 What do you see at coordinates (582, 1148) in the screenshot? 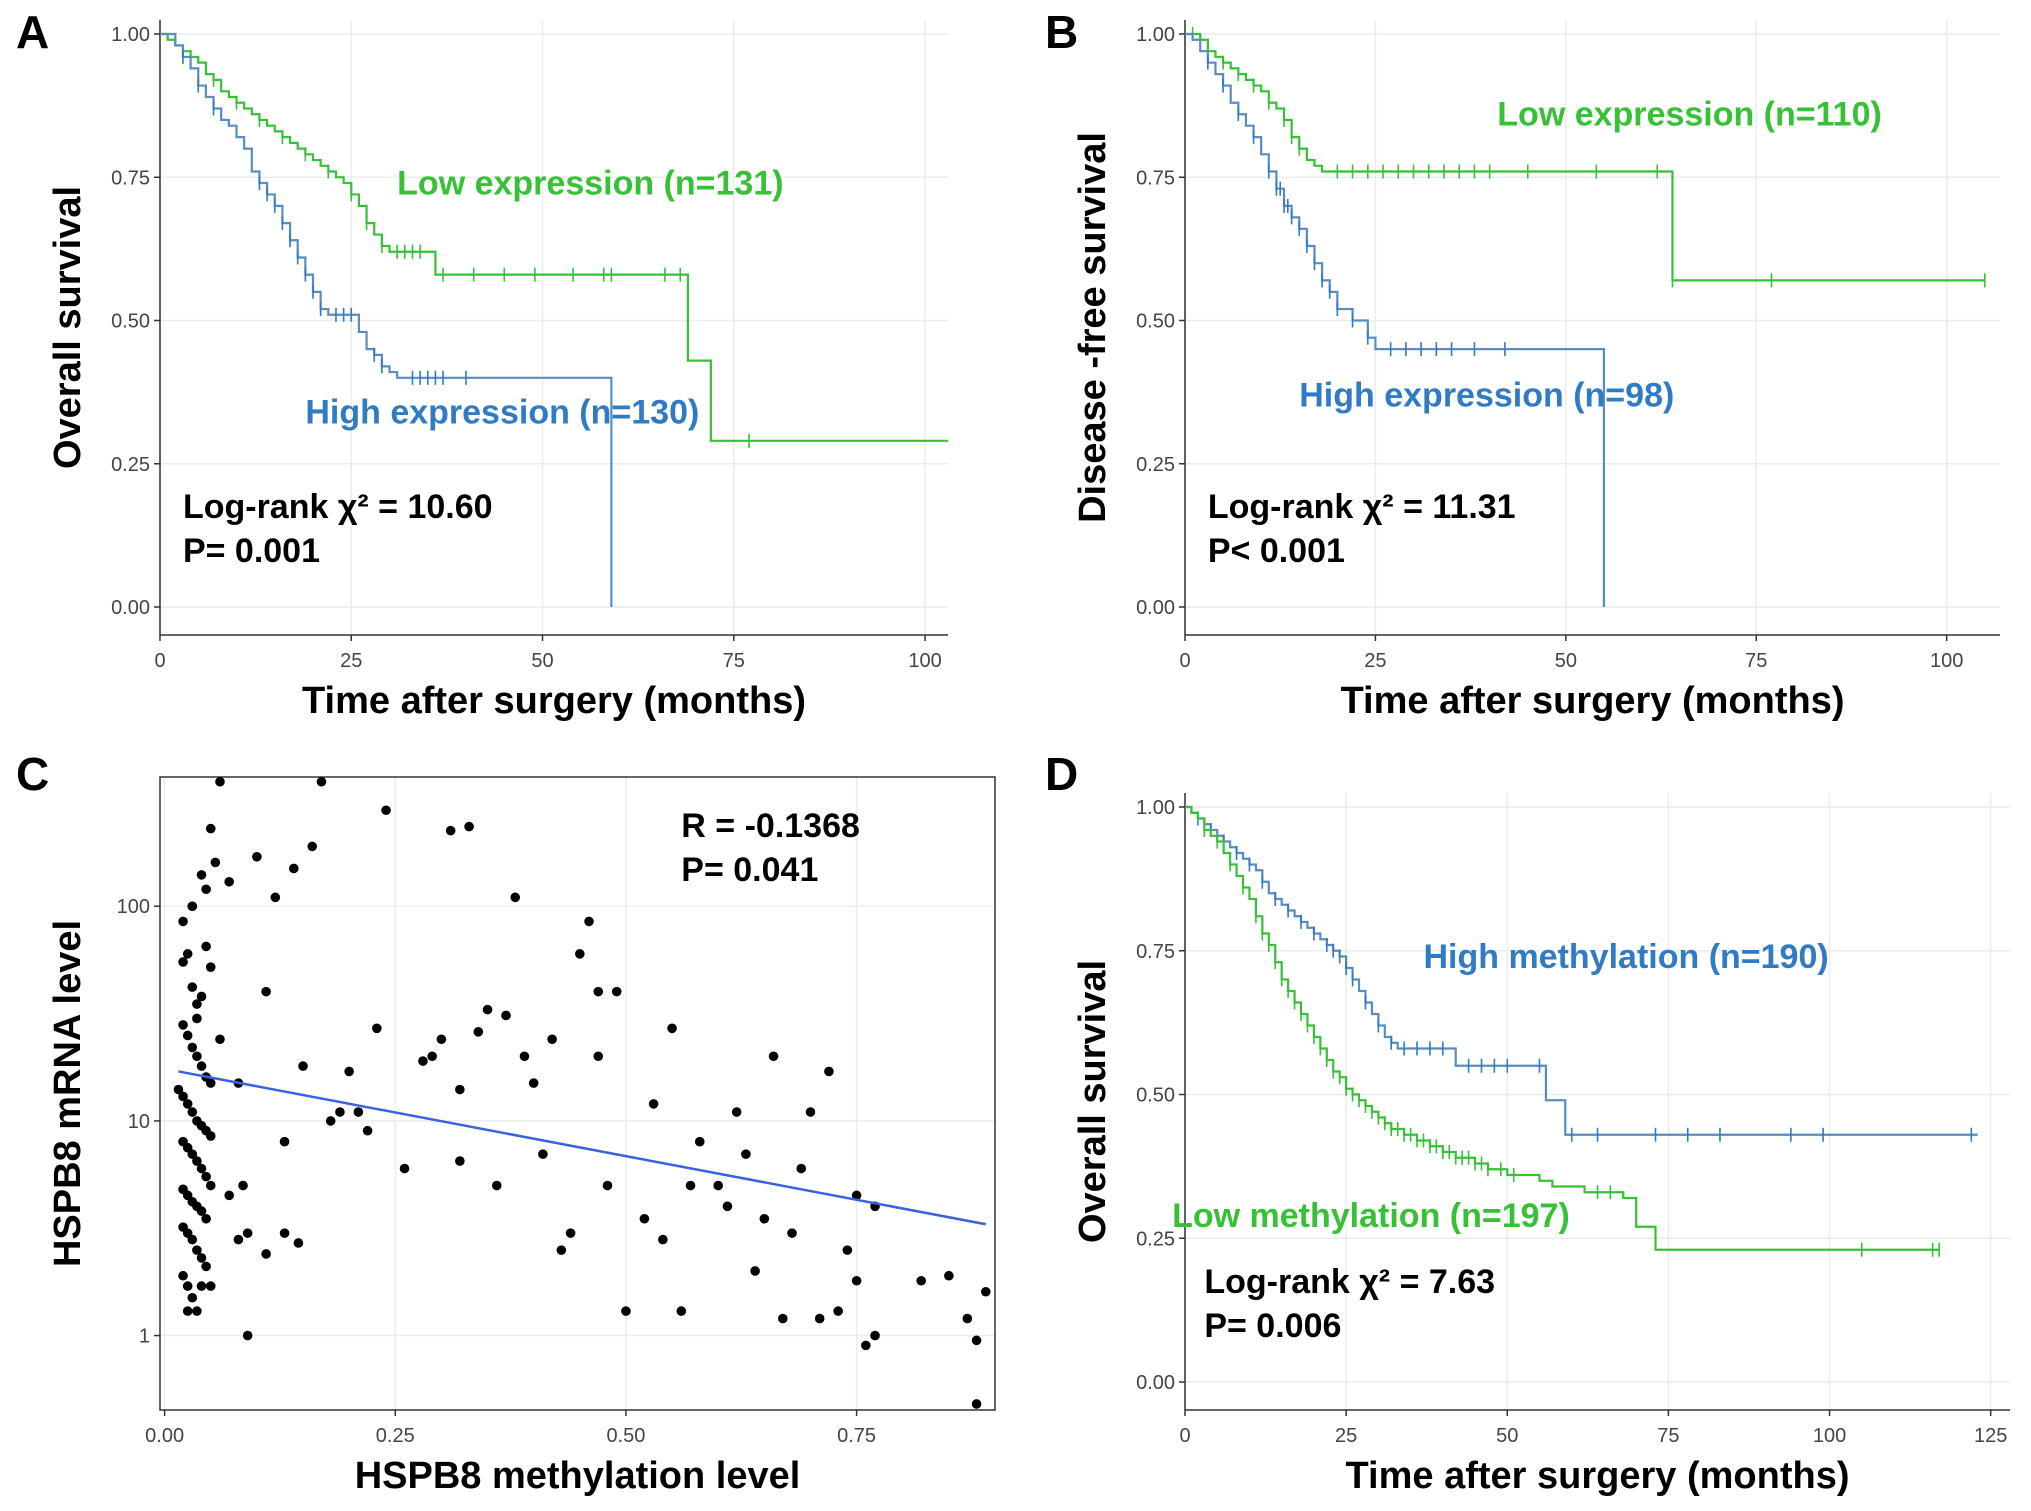
I see `regression-line` at bounding box center [582, 1148].